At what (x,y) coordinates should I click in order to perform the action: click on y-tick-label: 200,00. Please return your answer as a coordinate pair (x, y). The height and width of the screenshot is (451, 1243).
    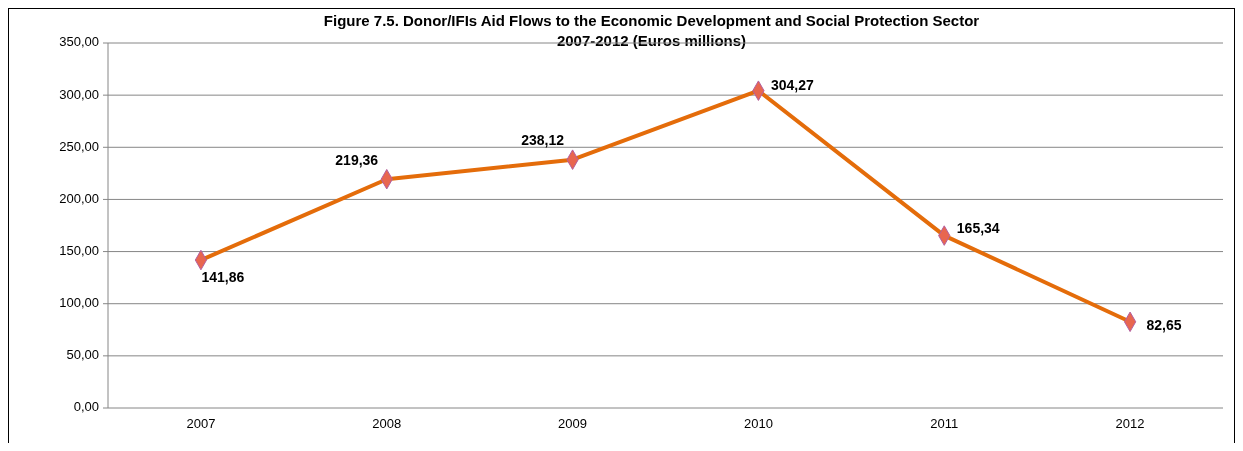
    Looking at the image, I should click on (79, 198).